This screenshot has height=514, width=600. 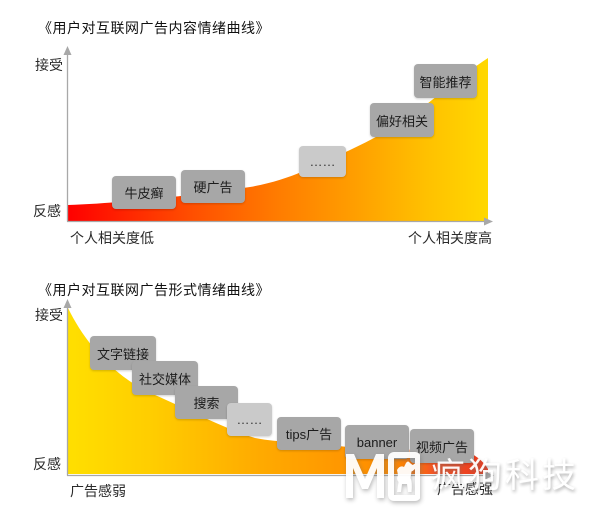 What do you see at coordinates (154, 28) in the screenshot?
I see `chart1-title: 《用户对互联网广告内容情绪曲线》` at bounding box center [154, 28].